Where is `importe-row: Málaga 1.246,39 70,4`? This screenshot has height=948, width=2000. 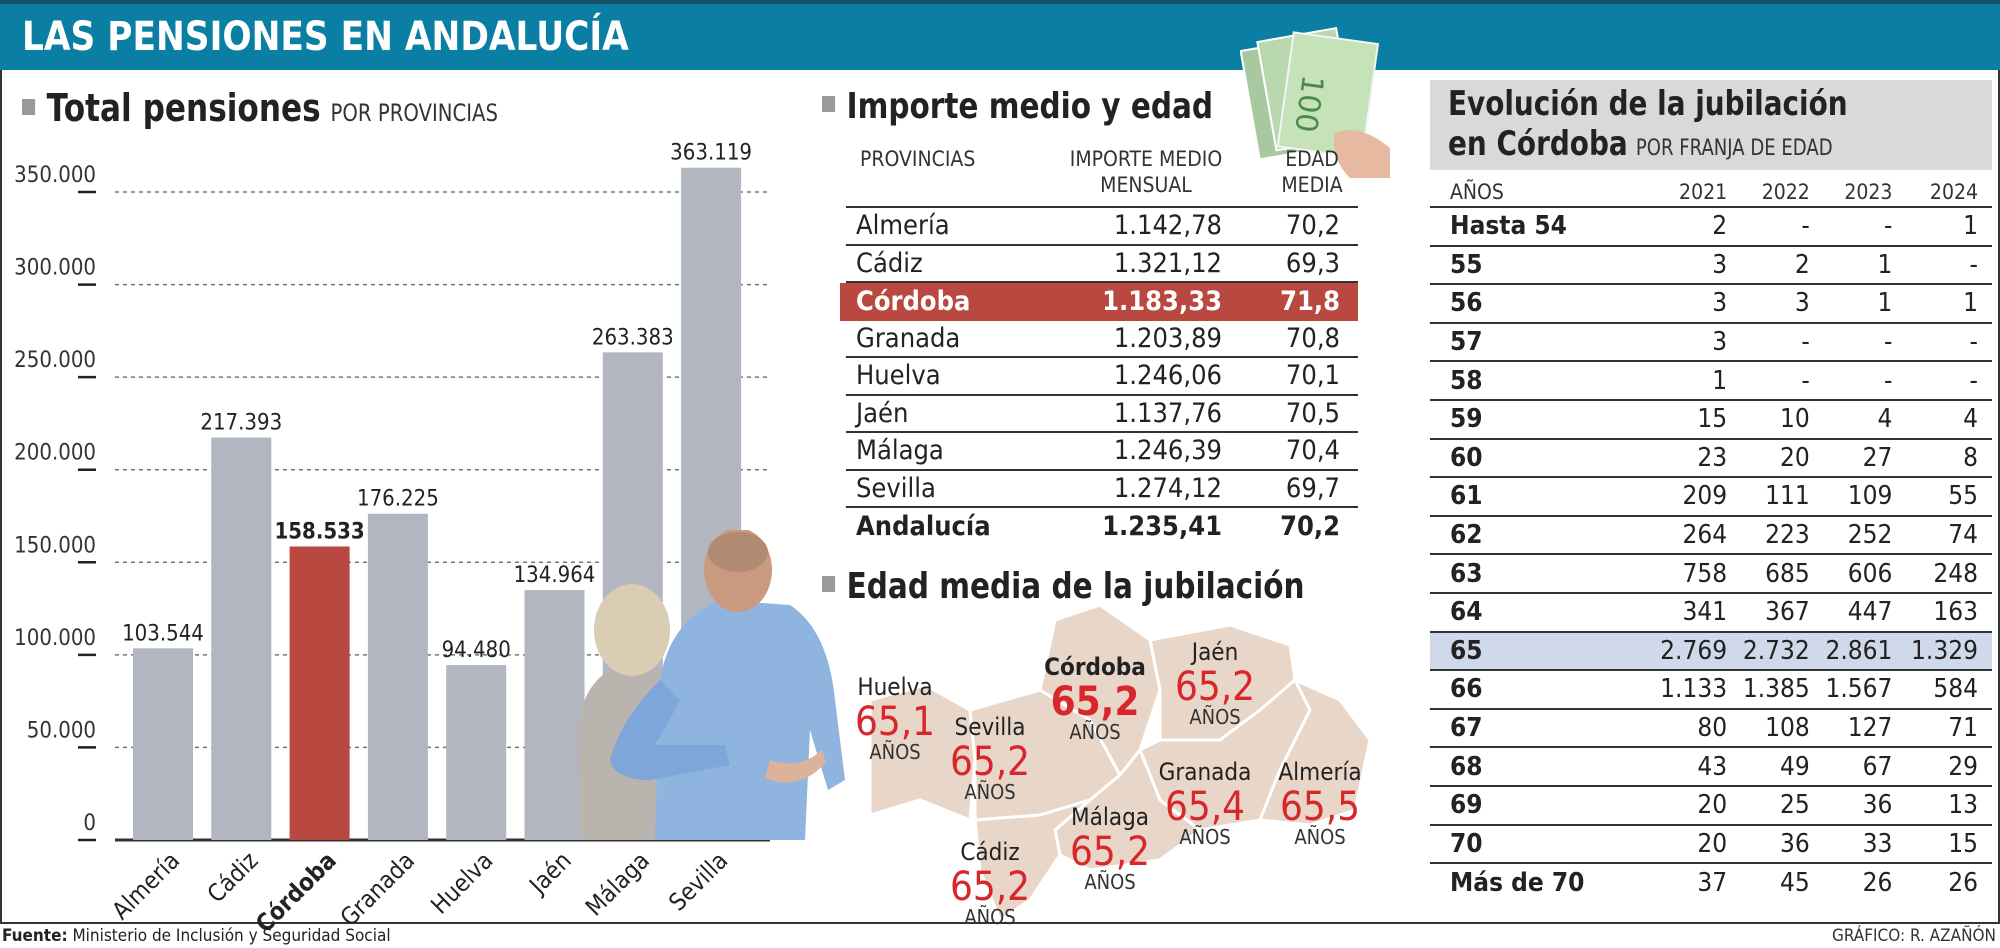 importe-row: Málaga 1.246,39 70,4 is located at coordinates (1102, 452).